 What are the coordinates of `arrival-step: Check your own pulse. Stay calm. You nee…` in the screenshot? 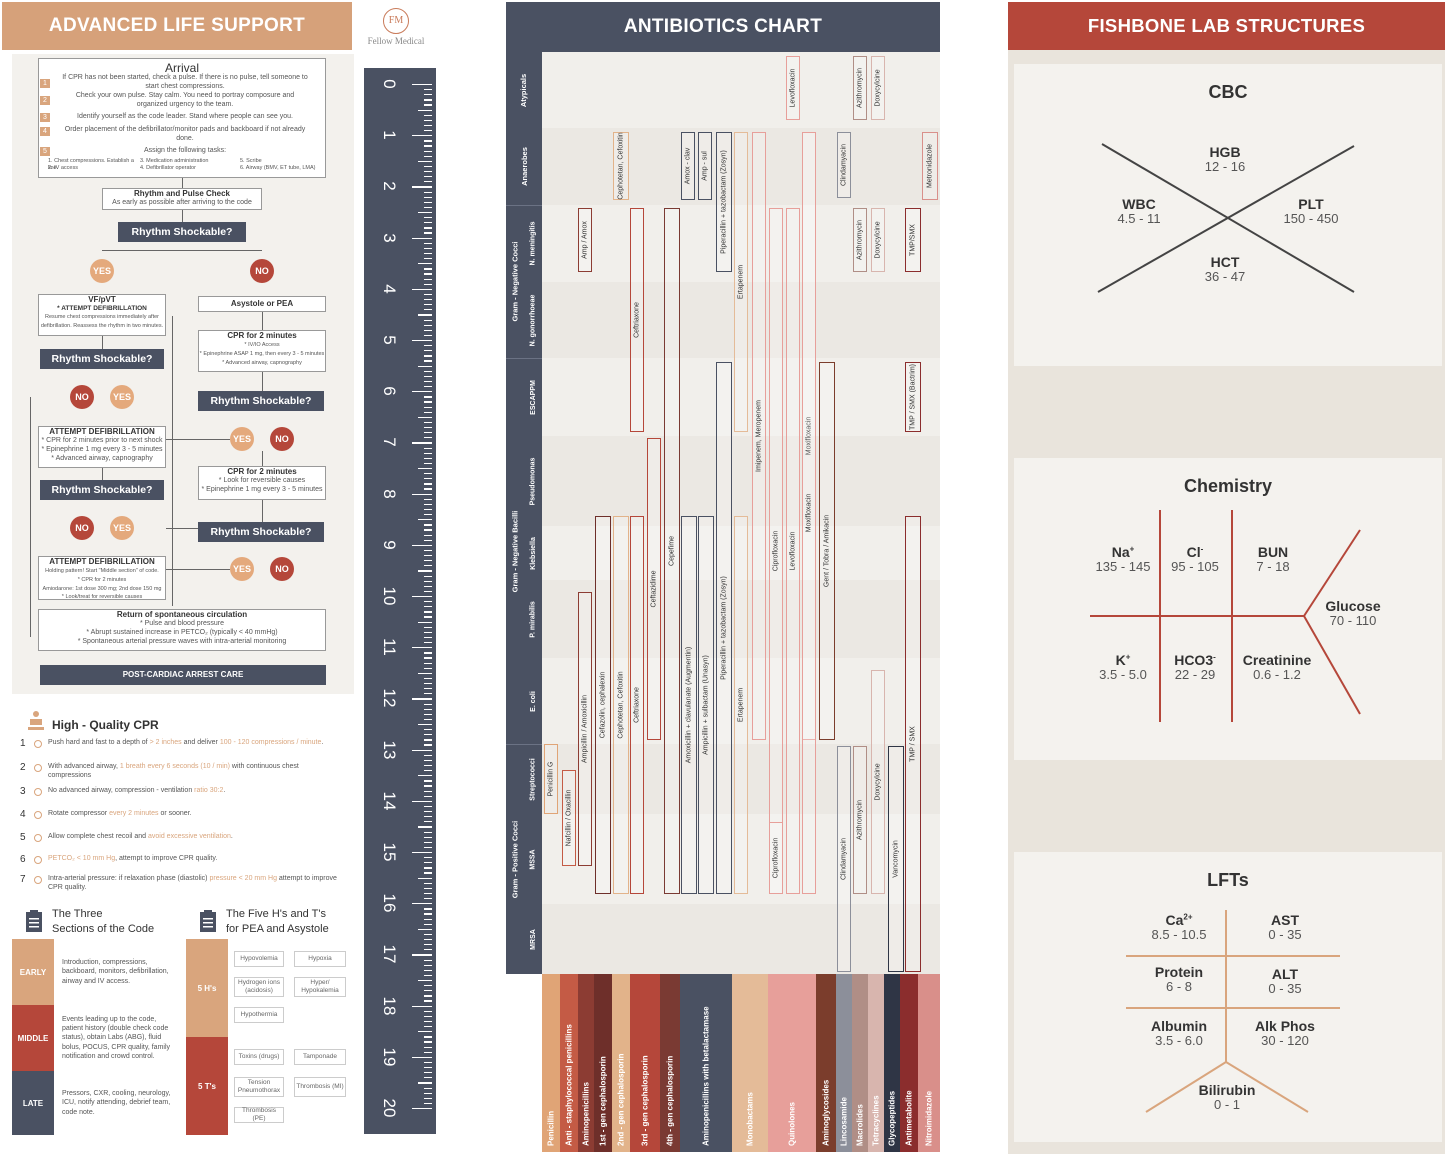 It's located at (185, 100).